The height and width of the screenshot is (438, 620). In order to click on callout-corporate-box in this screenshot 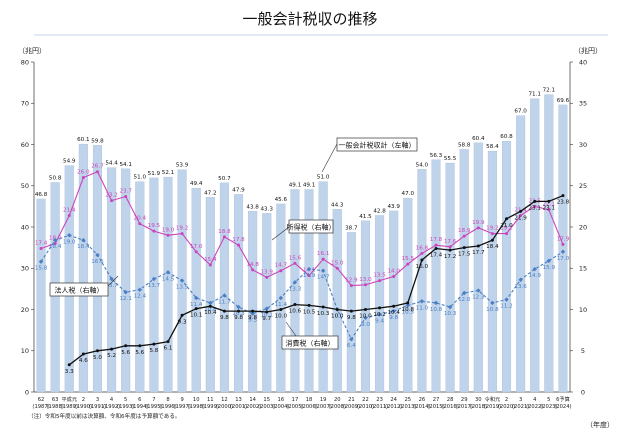, I will do `click(79, 289)`.